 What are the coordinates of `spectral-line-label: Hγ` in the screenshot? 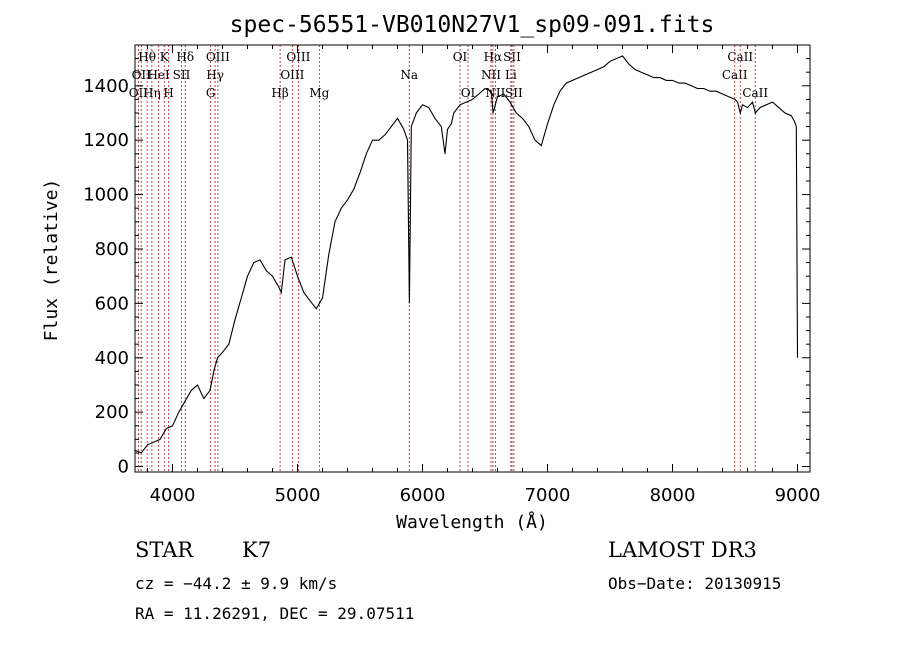 It's located at (215, 75).